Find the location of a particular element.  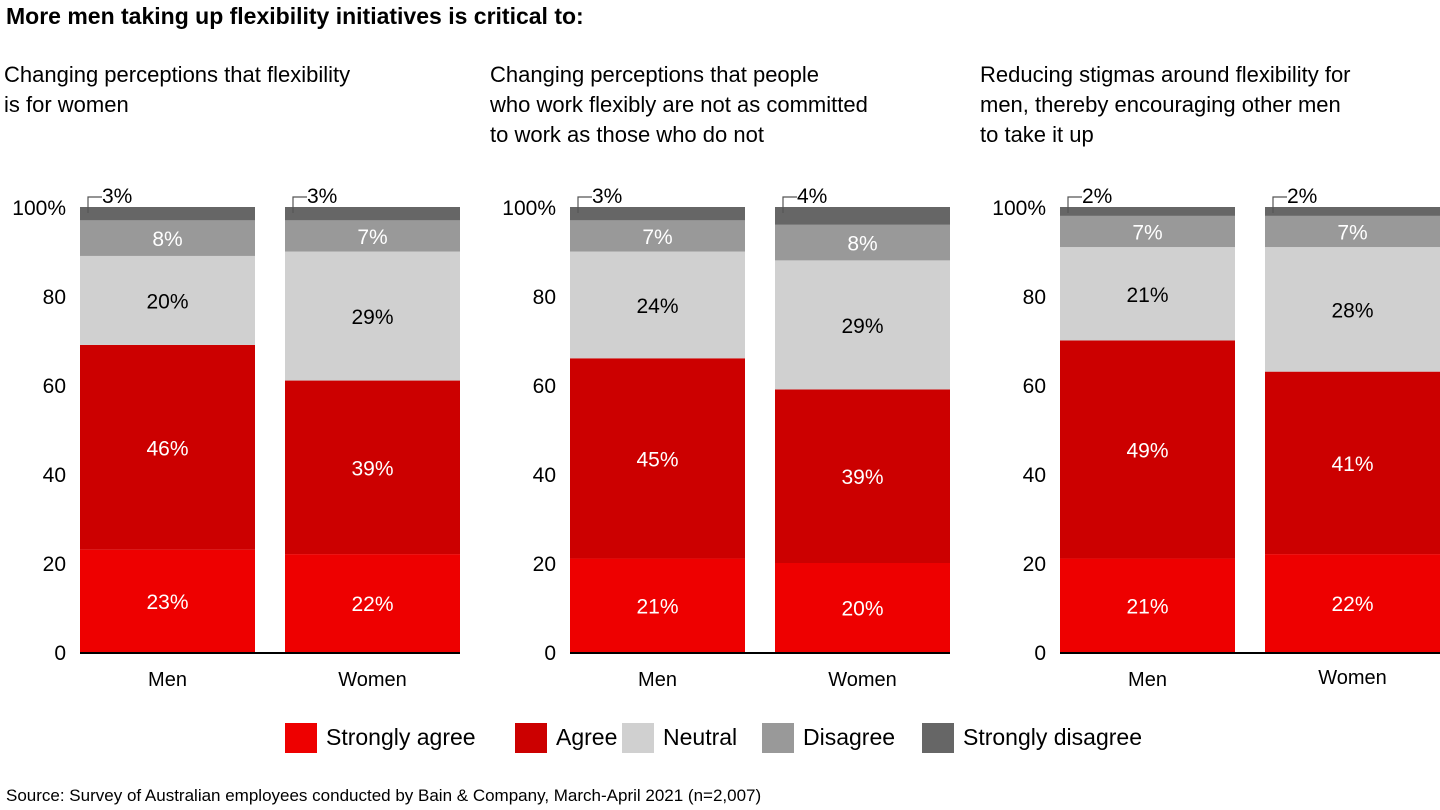

panel-2-label-men-disagree: 7% is located at coordinates (657, 237).